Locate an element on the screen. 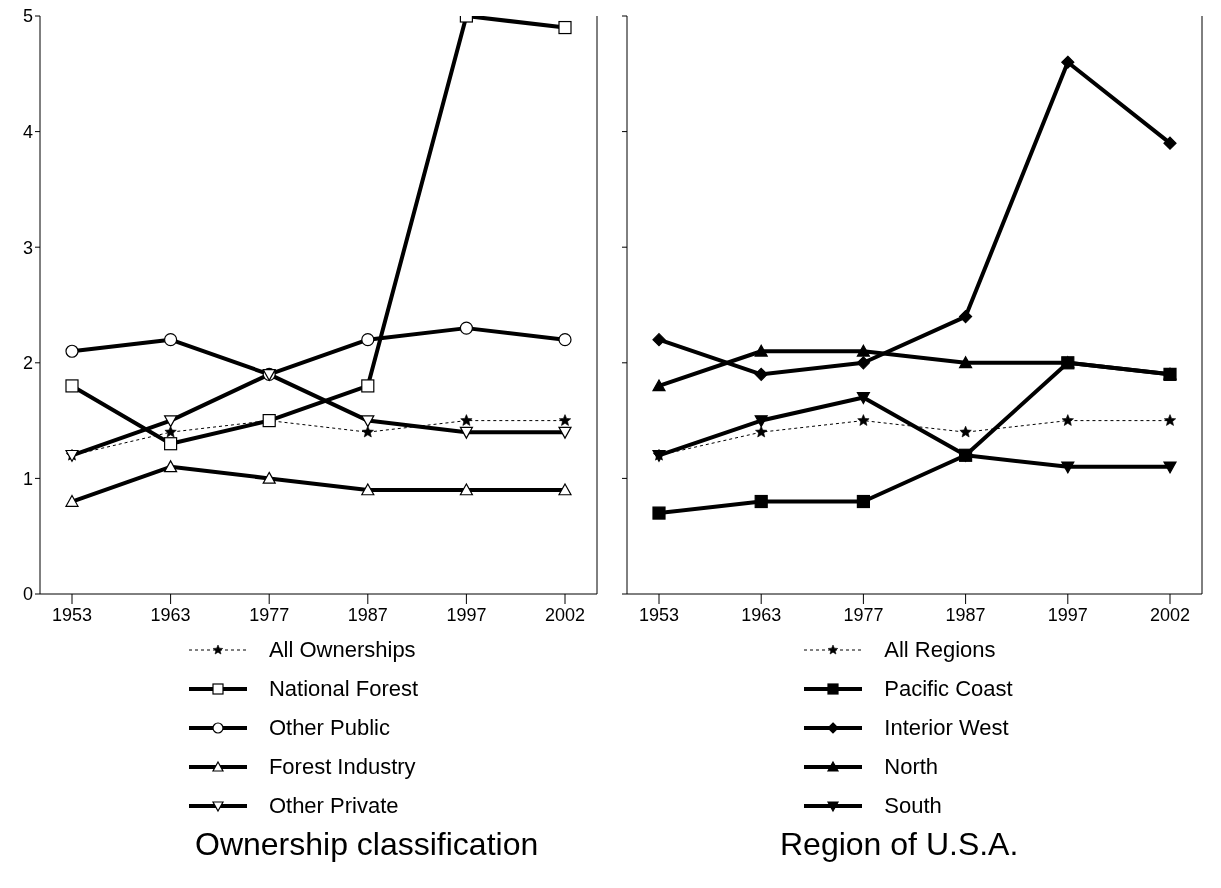  legend-label: Pacific Coast is located at coordinates (948, 688).